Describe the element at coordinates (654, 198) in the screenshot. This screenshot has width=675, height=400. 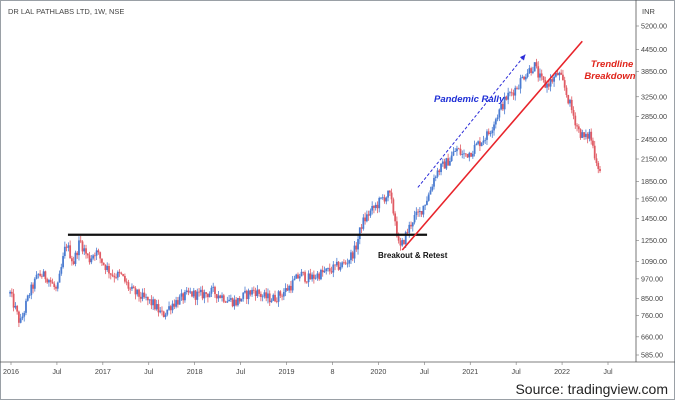
I see `price-tick-label: 1650.00` at that location.